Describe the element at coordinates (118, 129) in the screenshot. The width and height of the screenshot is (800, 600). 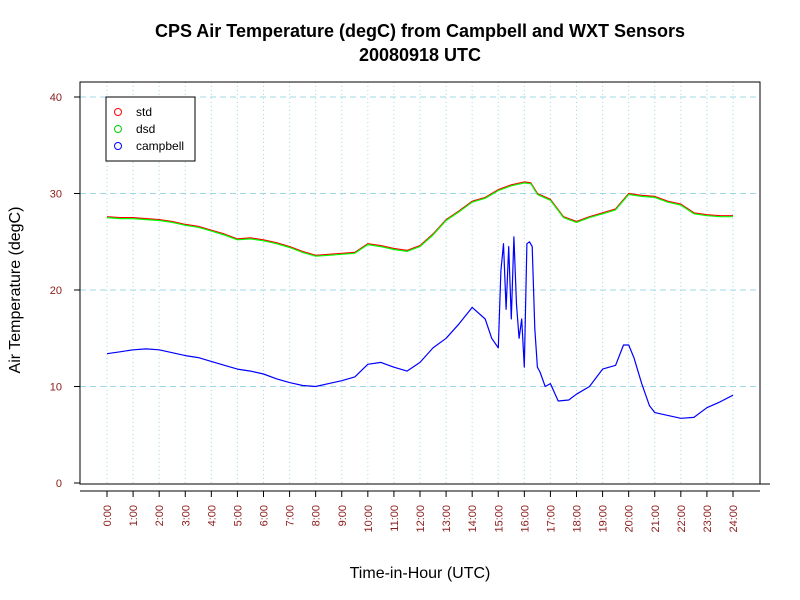
I see `legend-marker-dsd` at that location.